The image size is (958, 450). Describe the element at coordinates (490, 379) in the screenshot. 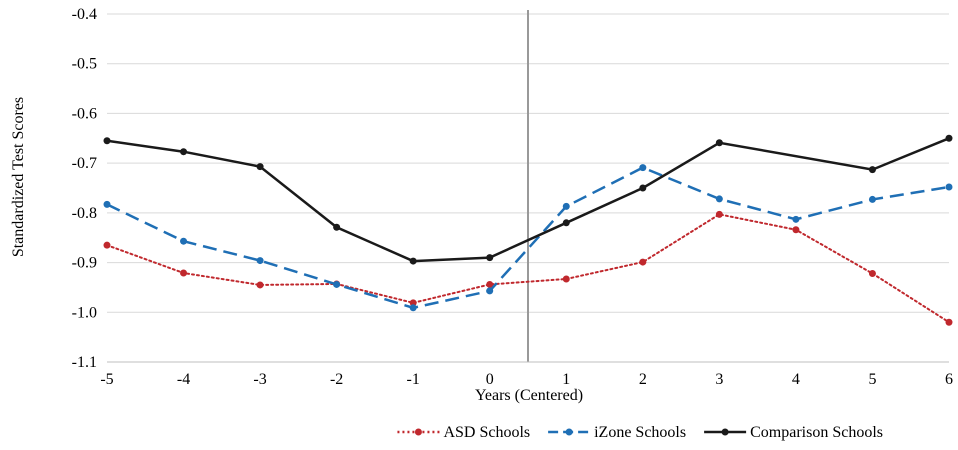

I see `x-tick-label: 0` at that location.